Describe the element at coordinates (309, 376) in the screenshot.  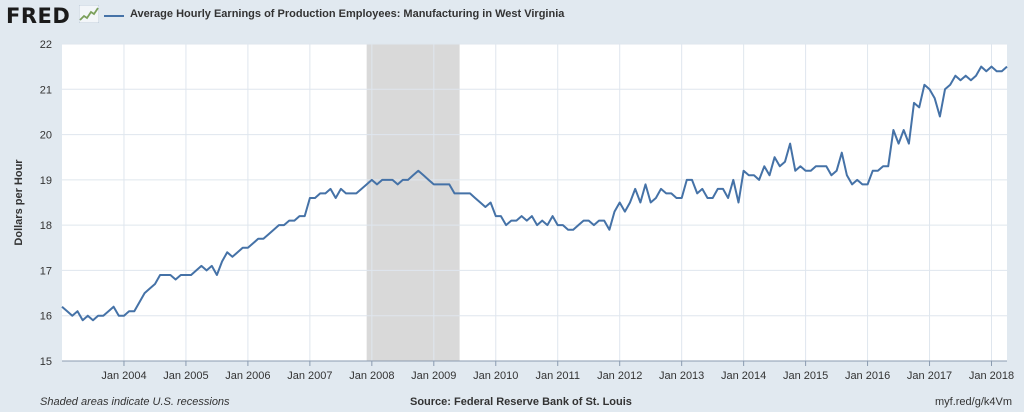
I see `x-tick-label: Jan 2007` at that location.